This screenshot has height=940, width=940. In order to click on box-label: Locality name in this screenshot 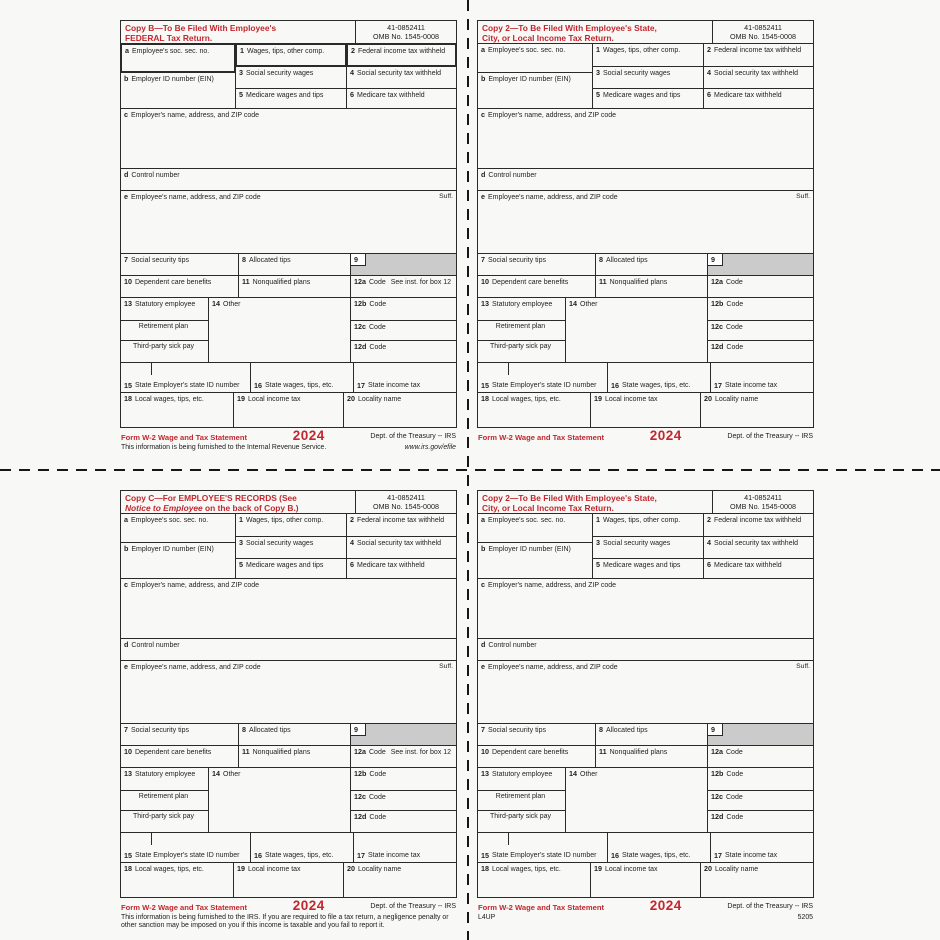, I will do `click(737, 399)`.